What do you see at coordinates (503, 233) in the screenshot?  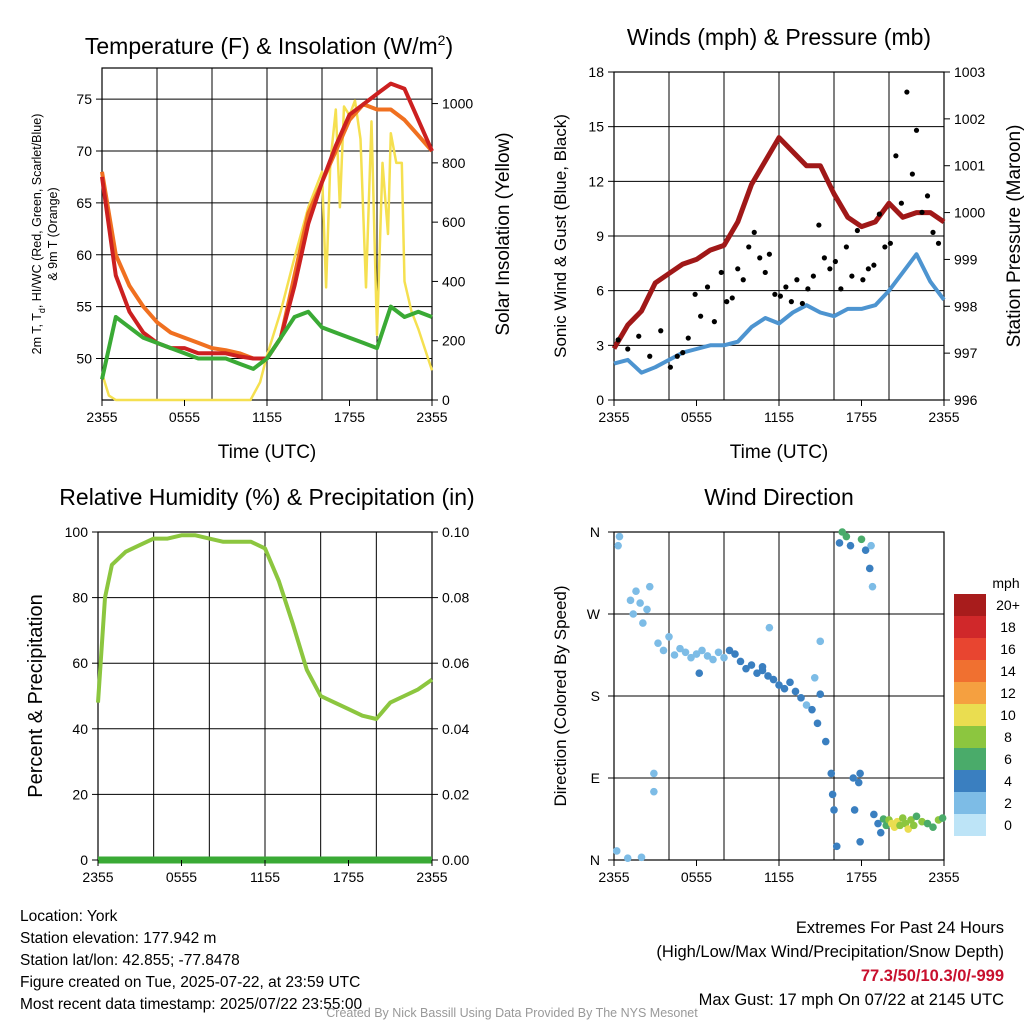 I see `temperature-y2label: Solar Insolation (Yellow)` at bounding box center [503, 233].